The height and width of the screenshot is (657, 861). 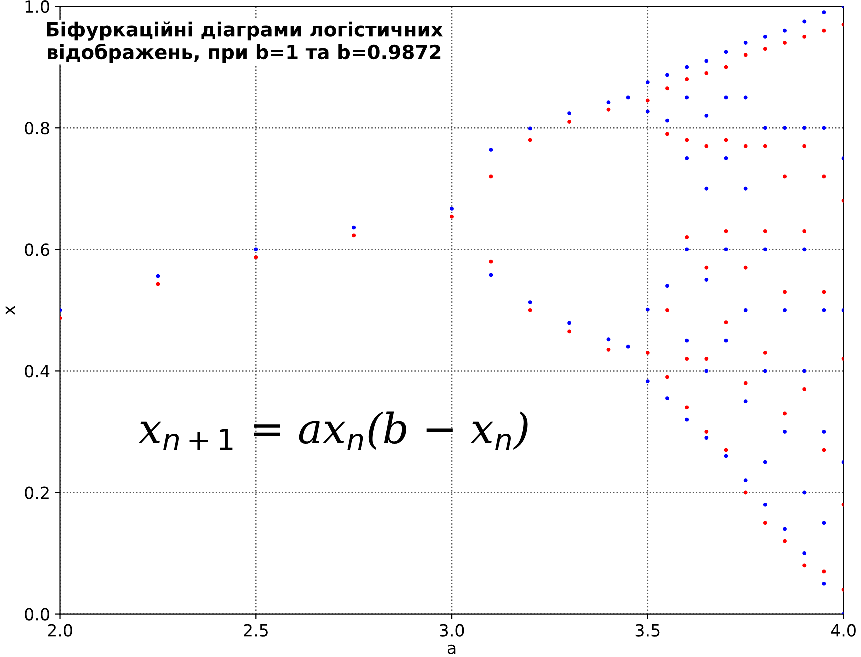 What do you see at coordinates (843, 630) in the screenshot?
I see `x-tick-label: 4.0` at bounding box center [843, 630].